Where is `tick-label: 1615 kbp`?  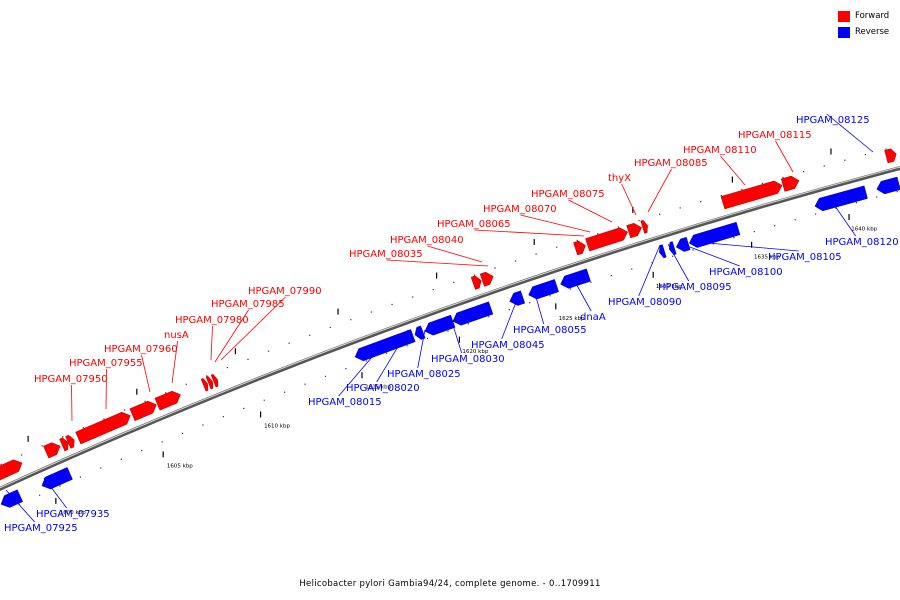
tick-label: 1615 kbp is located at coordinates (378, 387).